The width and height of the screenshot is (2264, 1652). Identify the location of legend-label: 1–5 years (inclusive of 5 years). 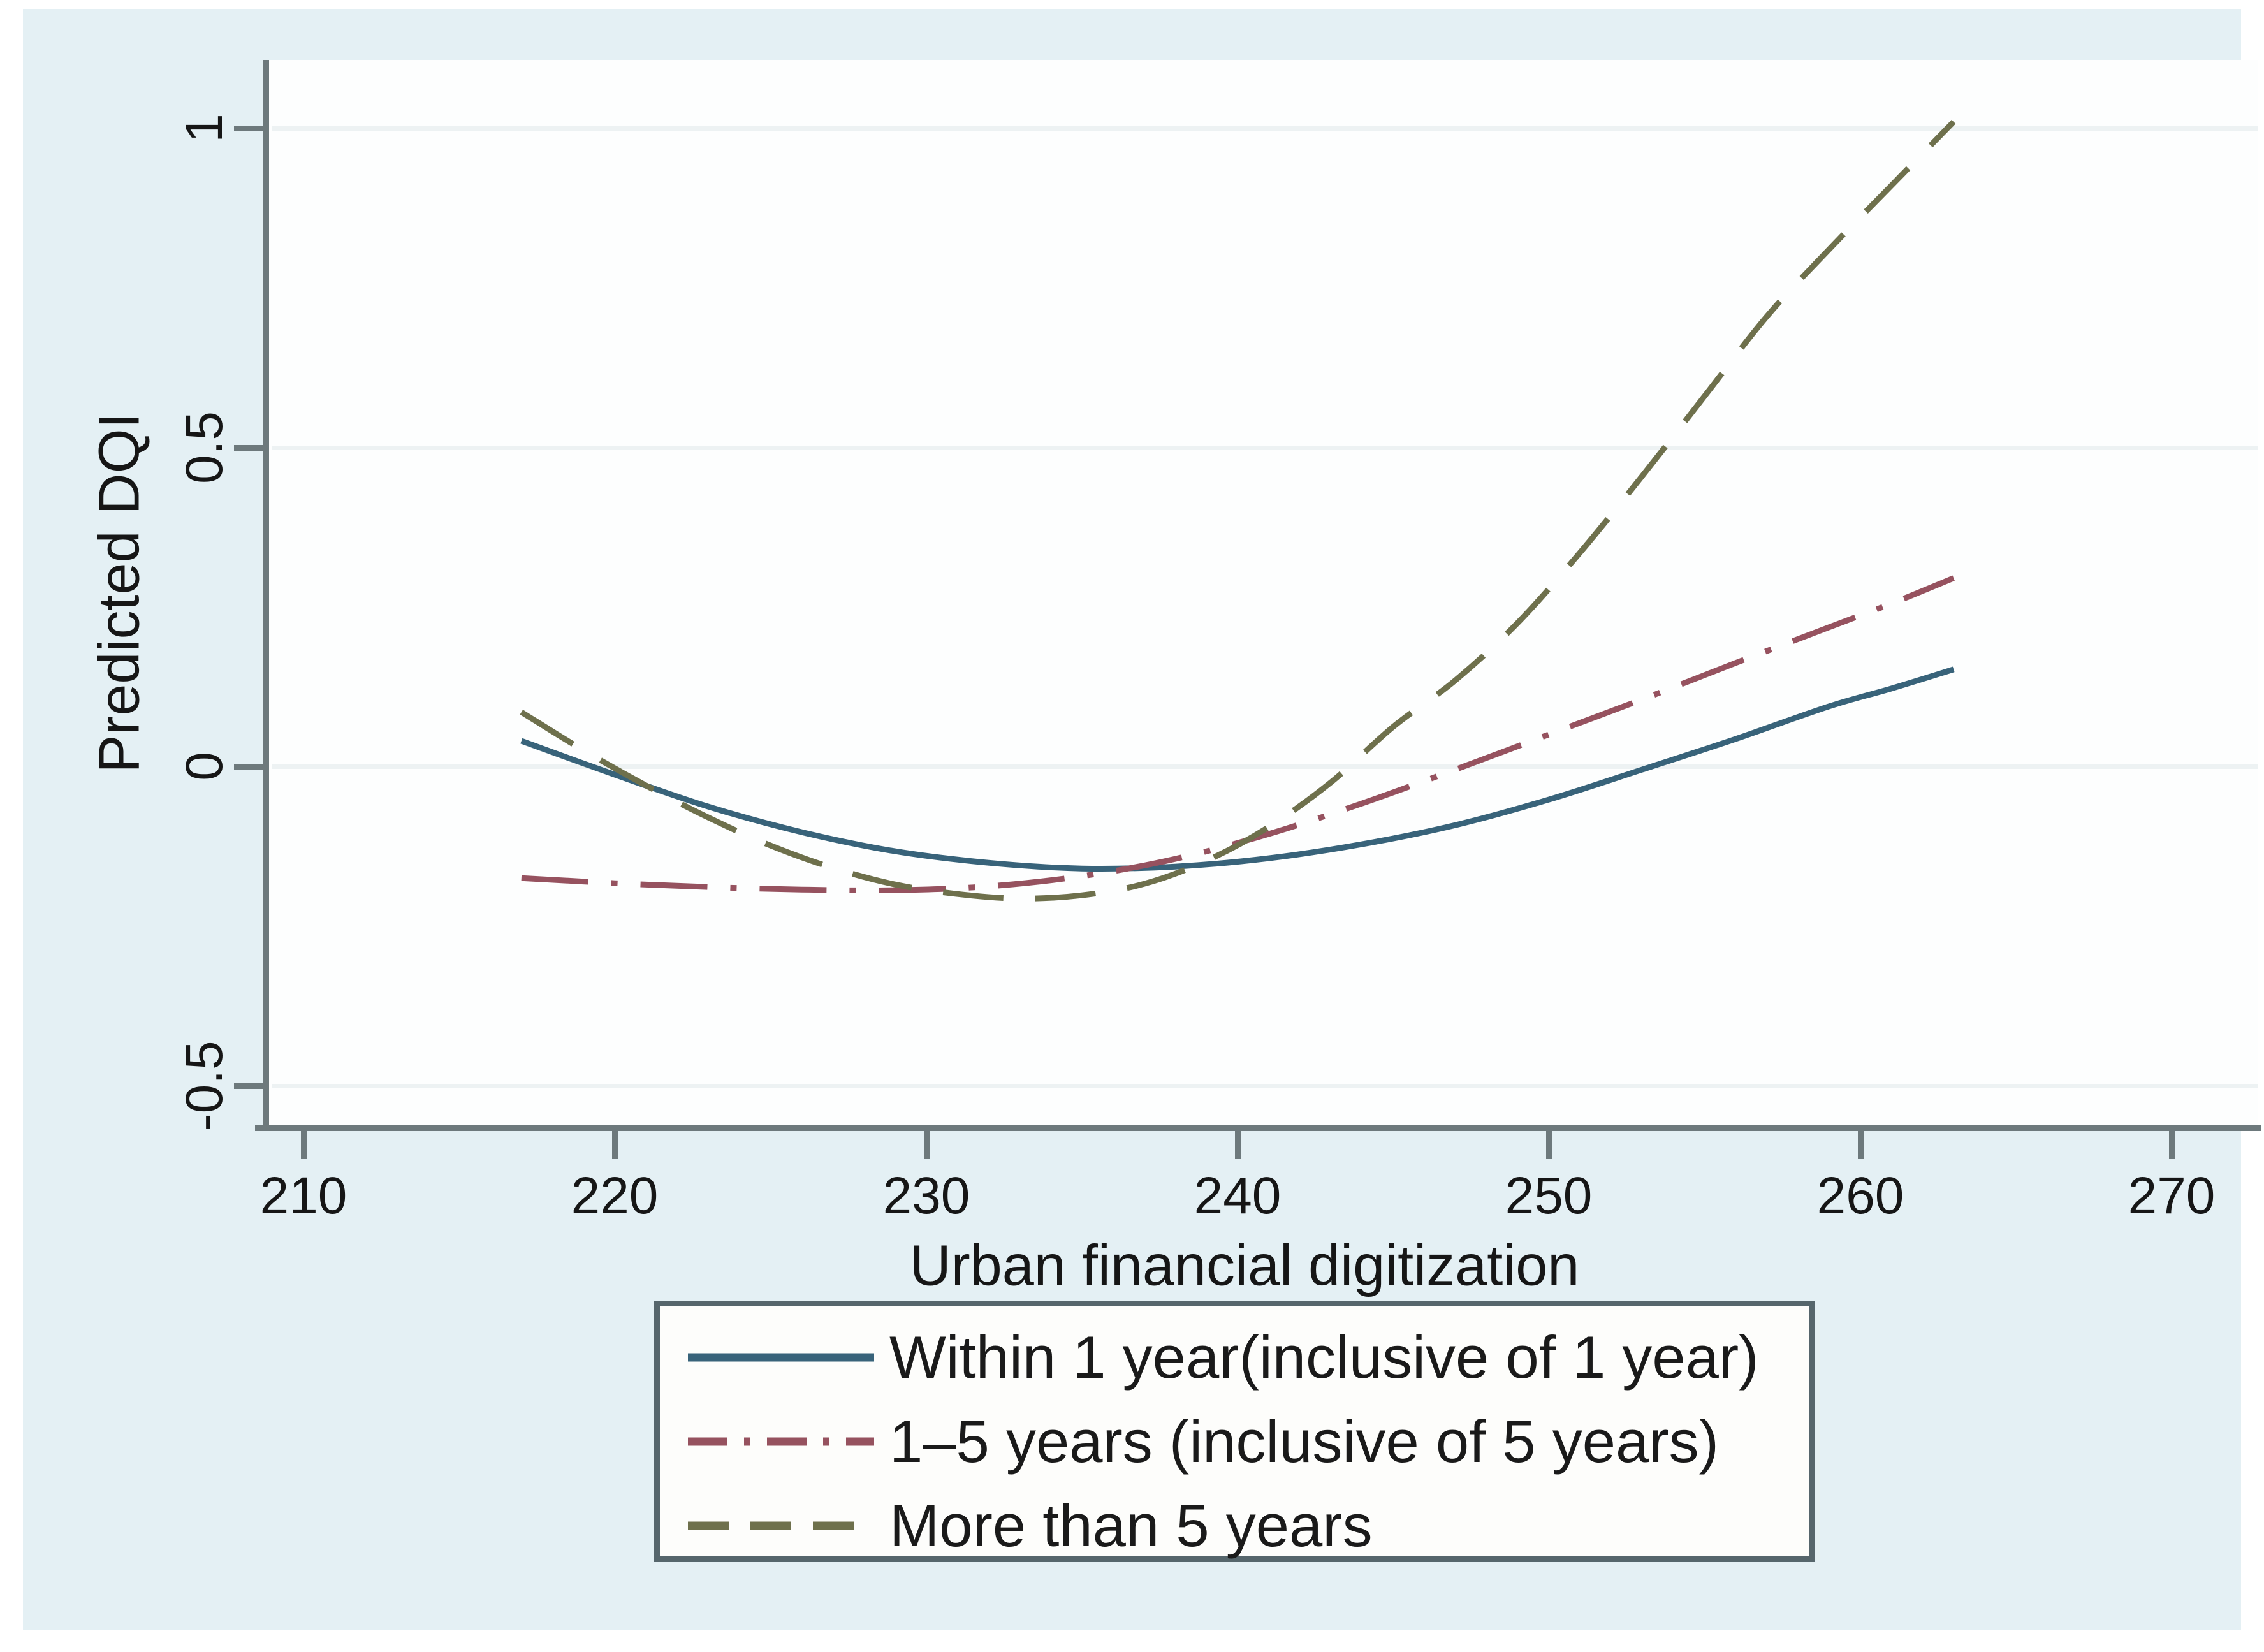
(1304, 1441).